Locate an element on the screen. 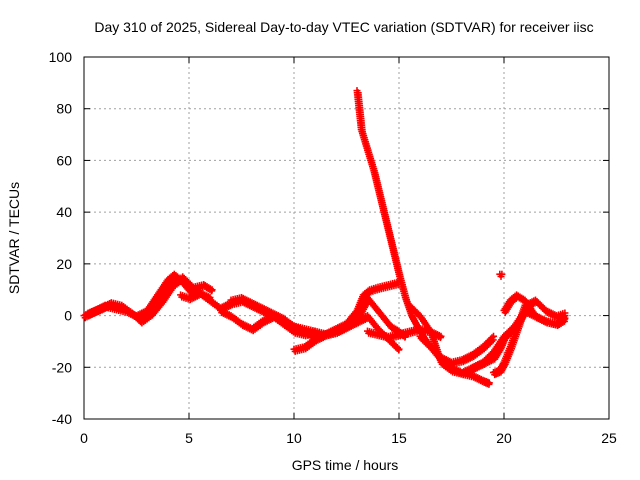 This screenshot has width=640, height=480. y-tick-label: 0 is located at coordinates (68, 316).